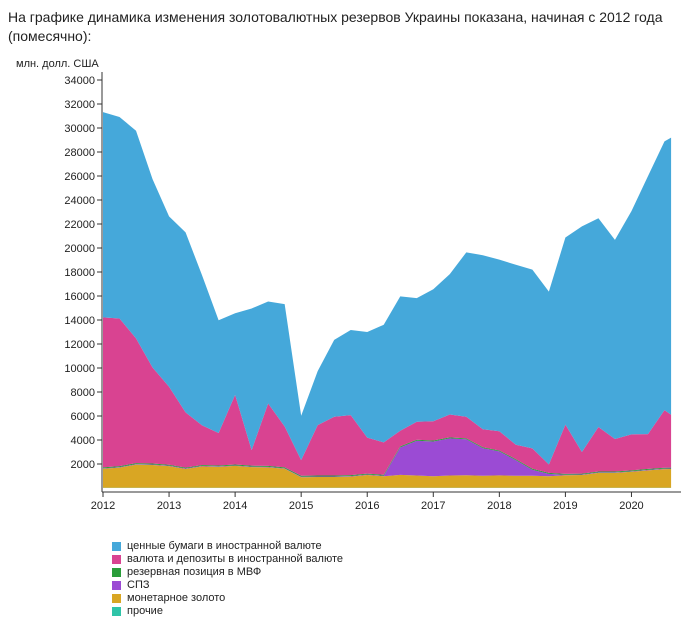  What do you see at coordinates (79, 225) in the screenshot?
I see `y-tick-label-10: 22000` at bounding box center [79, 225].